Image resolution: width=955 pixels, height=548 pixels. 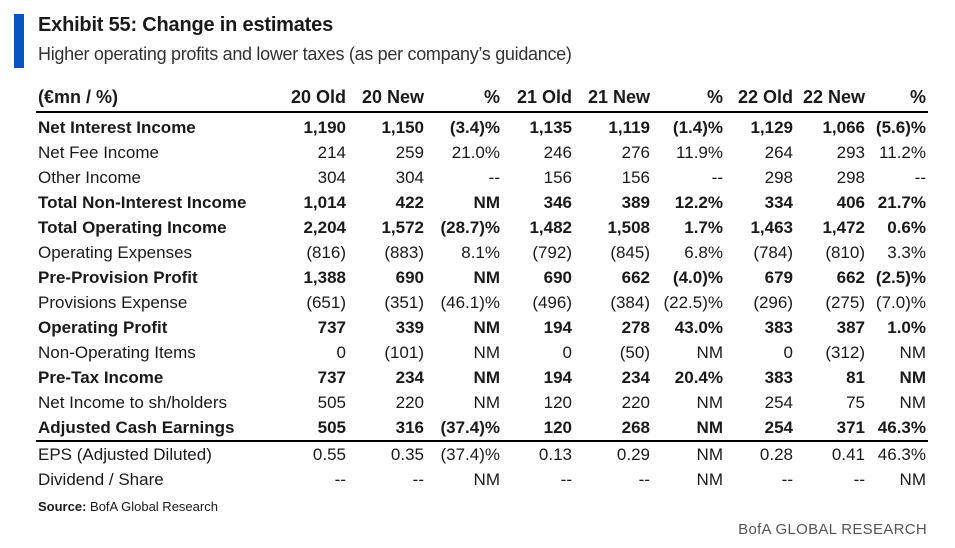 I want to click on row-label: Net Income to sh/holders, so click(x=132, y=402).